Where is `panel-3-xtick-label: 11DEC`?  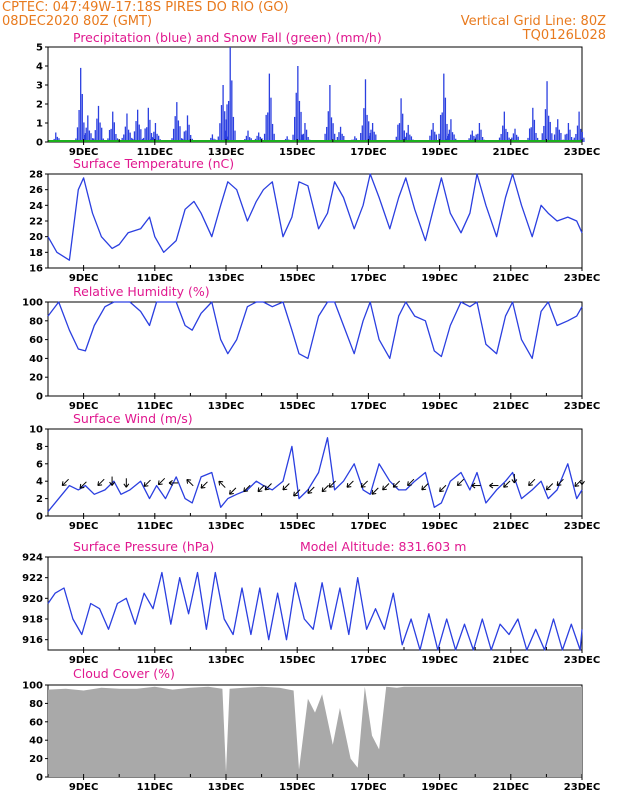 panel-3-xtick-label: 11DEC is located at coordinates (155, 526).